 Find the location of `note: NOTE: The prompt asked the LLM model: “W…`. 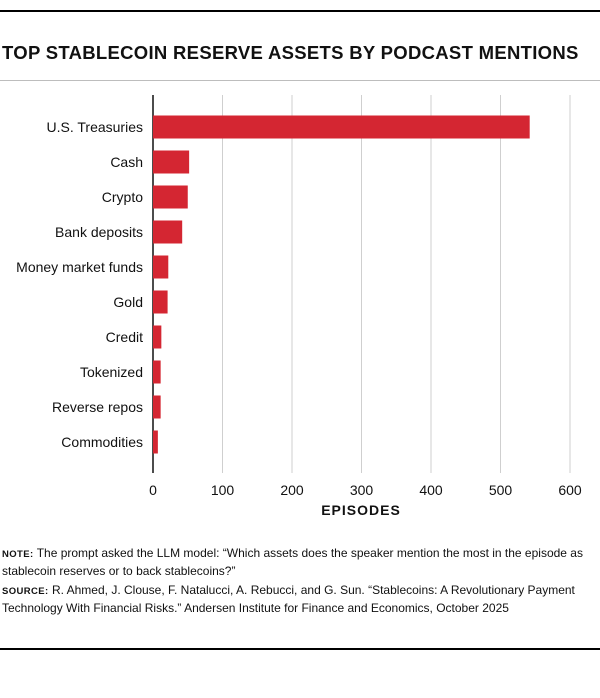

note: NOTE: The prompt asked the LLM model: “W… is located at coordinates (299, 562).